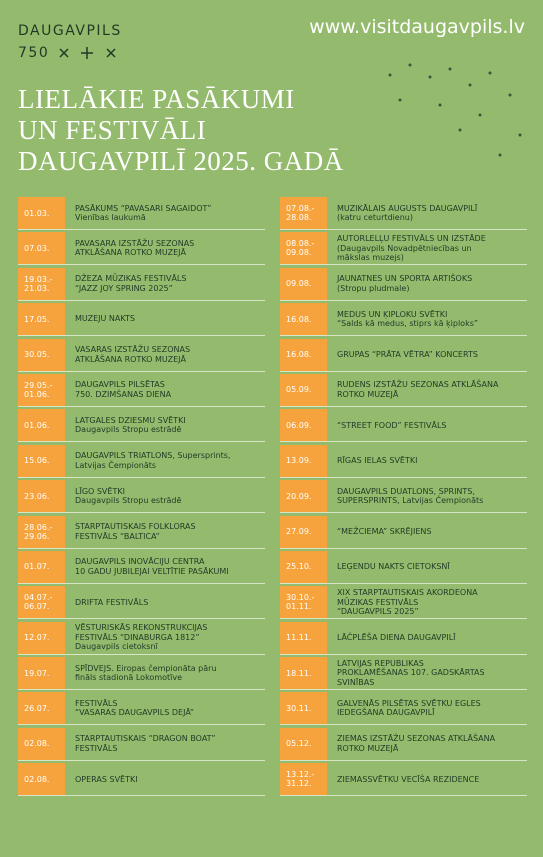 This screenshot has height=857, width=543. I want to click on decoration, so click(455, 110).